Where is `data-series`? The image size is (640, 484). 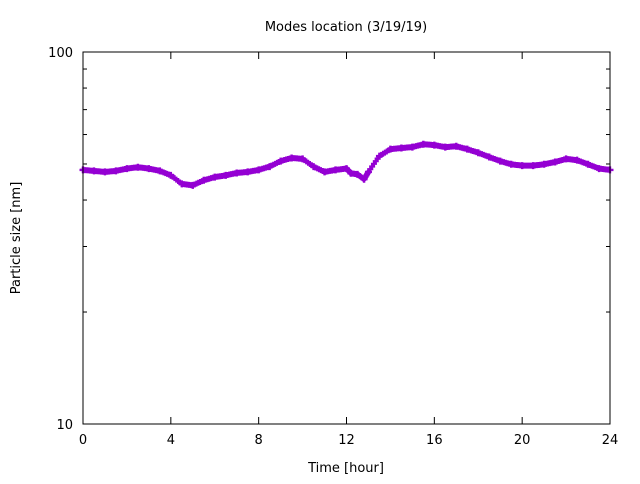
data-series is located at coordinates (346, 164).